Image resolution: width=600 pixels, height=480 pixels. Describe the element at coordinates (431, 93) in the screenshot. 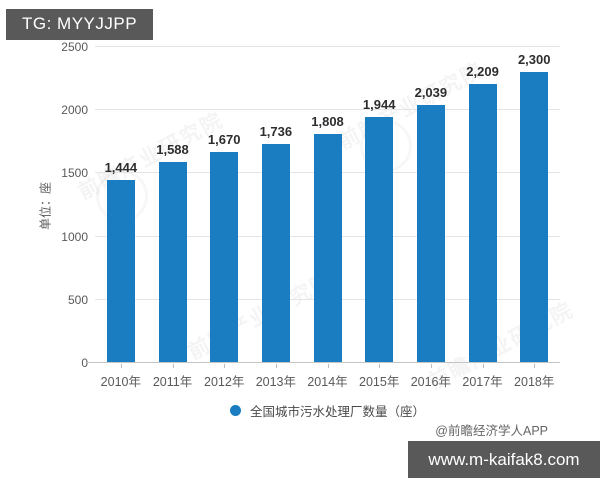

I see `bar-value-label: 2,039` at that location.